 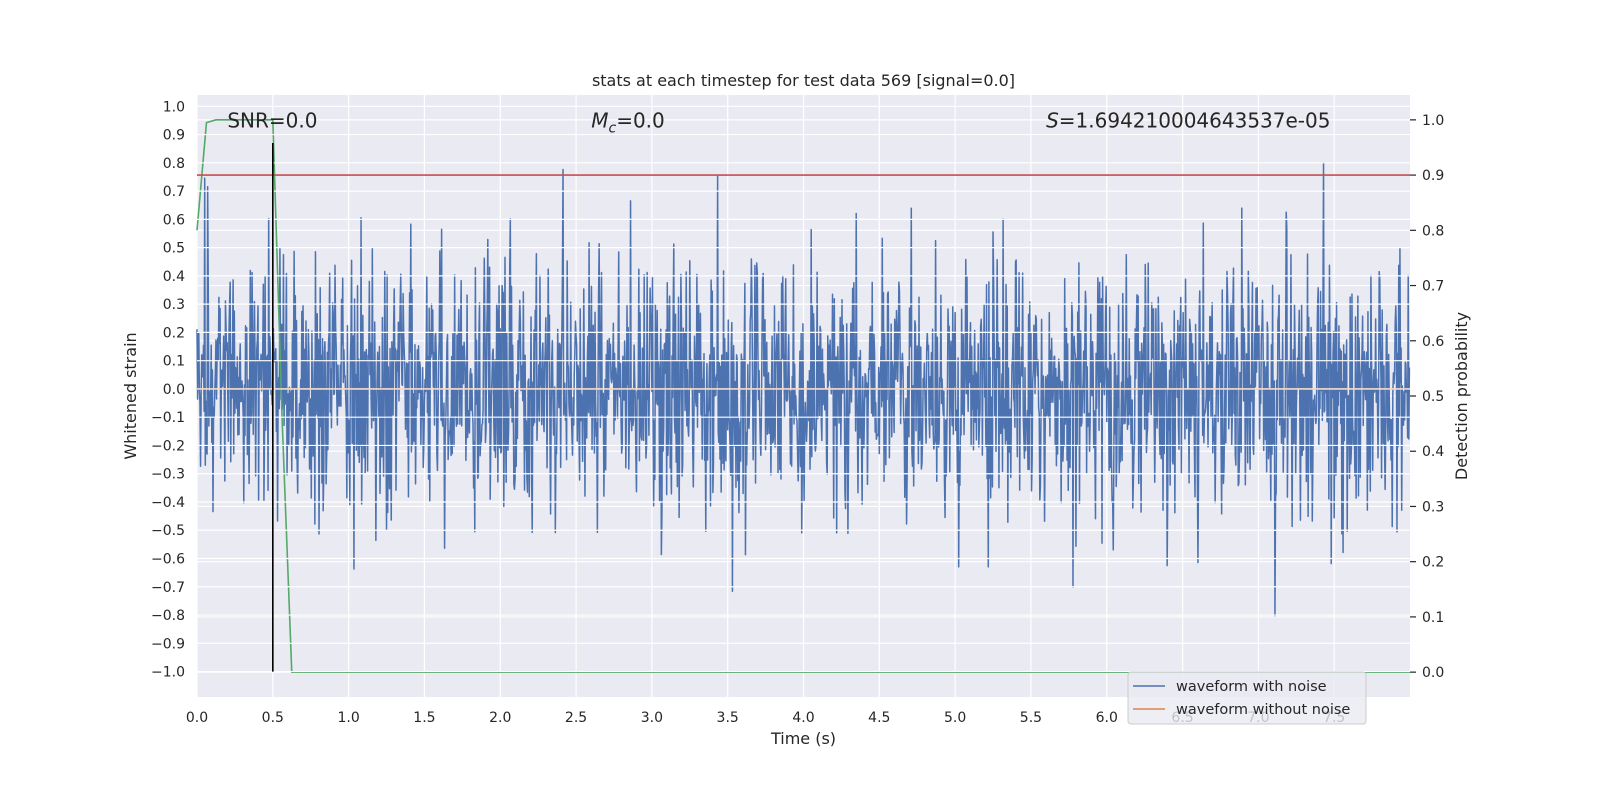 I want to click on y-tick-label: −0.9, so click(x=168, y=644).